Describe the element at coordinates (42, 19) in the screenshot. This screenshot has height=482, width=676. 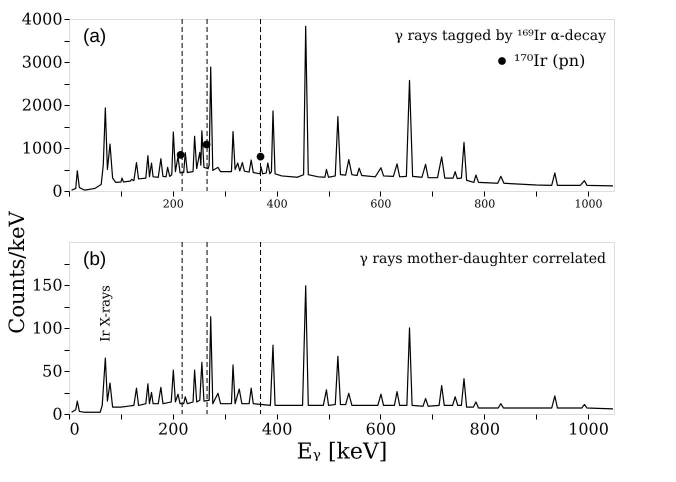
I see `y-tick-label: 4000` at that location.